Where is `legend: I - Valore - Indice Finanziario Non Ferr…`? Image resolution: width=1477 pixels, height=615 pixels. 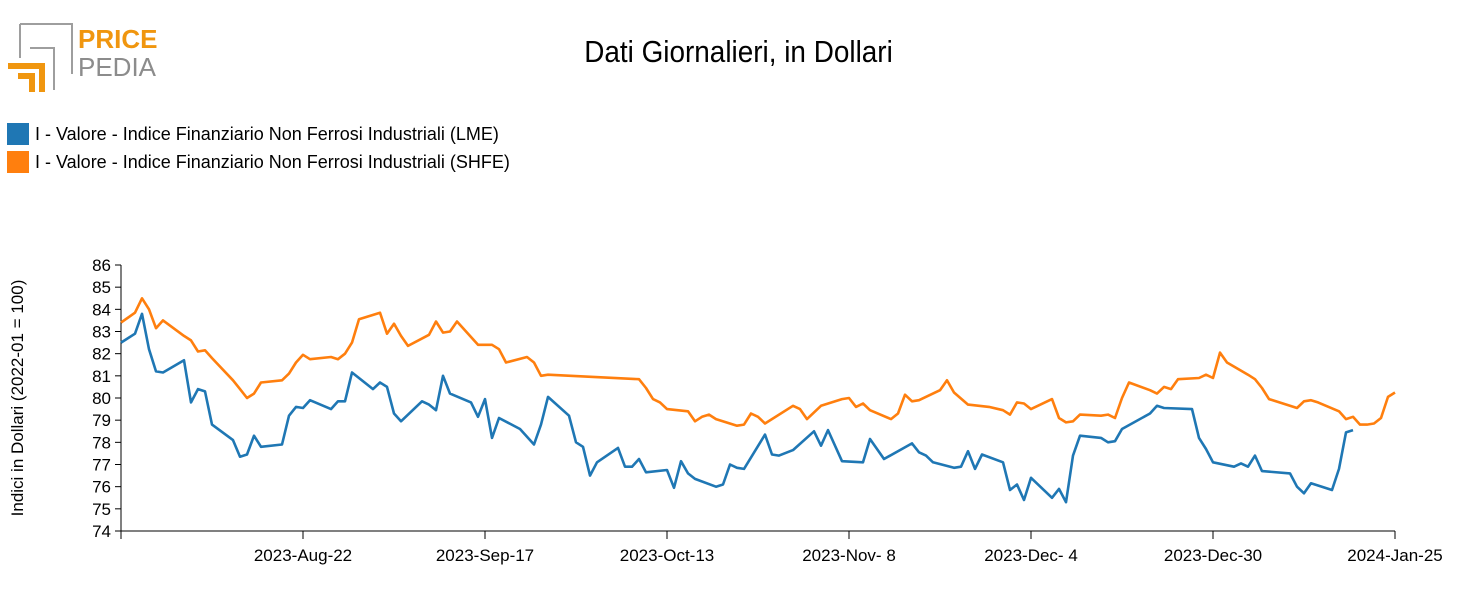 legend: I - Valore - Indice Finanziario Non Ferr… is located at coordinates (258, 148).